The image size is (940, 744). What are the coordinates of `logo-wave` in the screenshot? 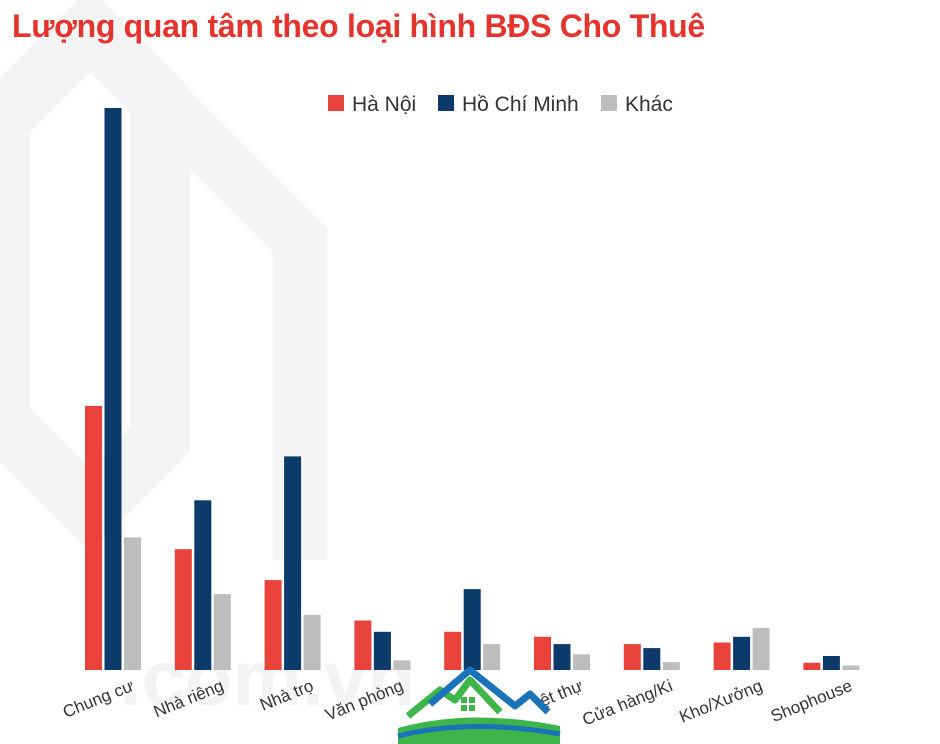 It's located at (479, 731).